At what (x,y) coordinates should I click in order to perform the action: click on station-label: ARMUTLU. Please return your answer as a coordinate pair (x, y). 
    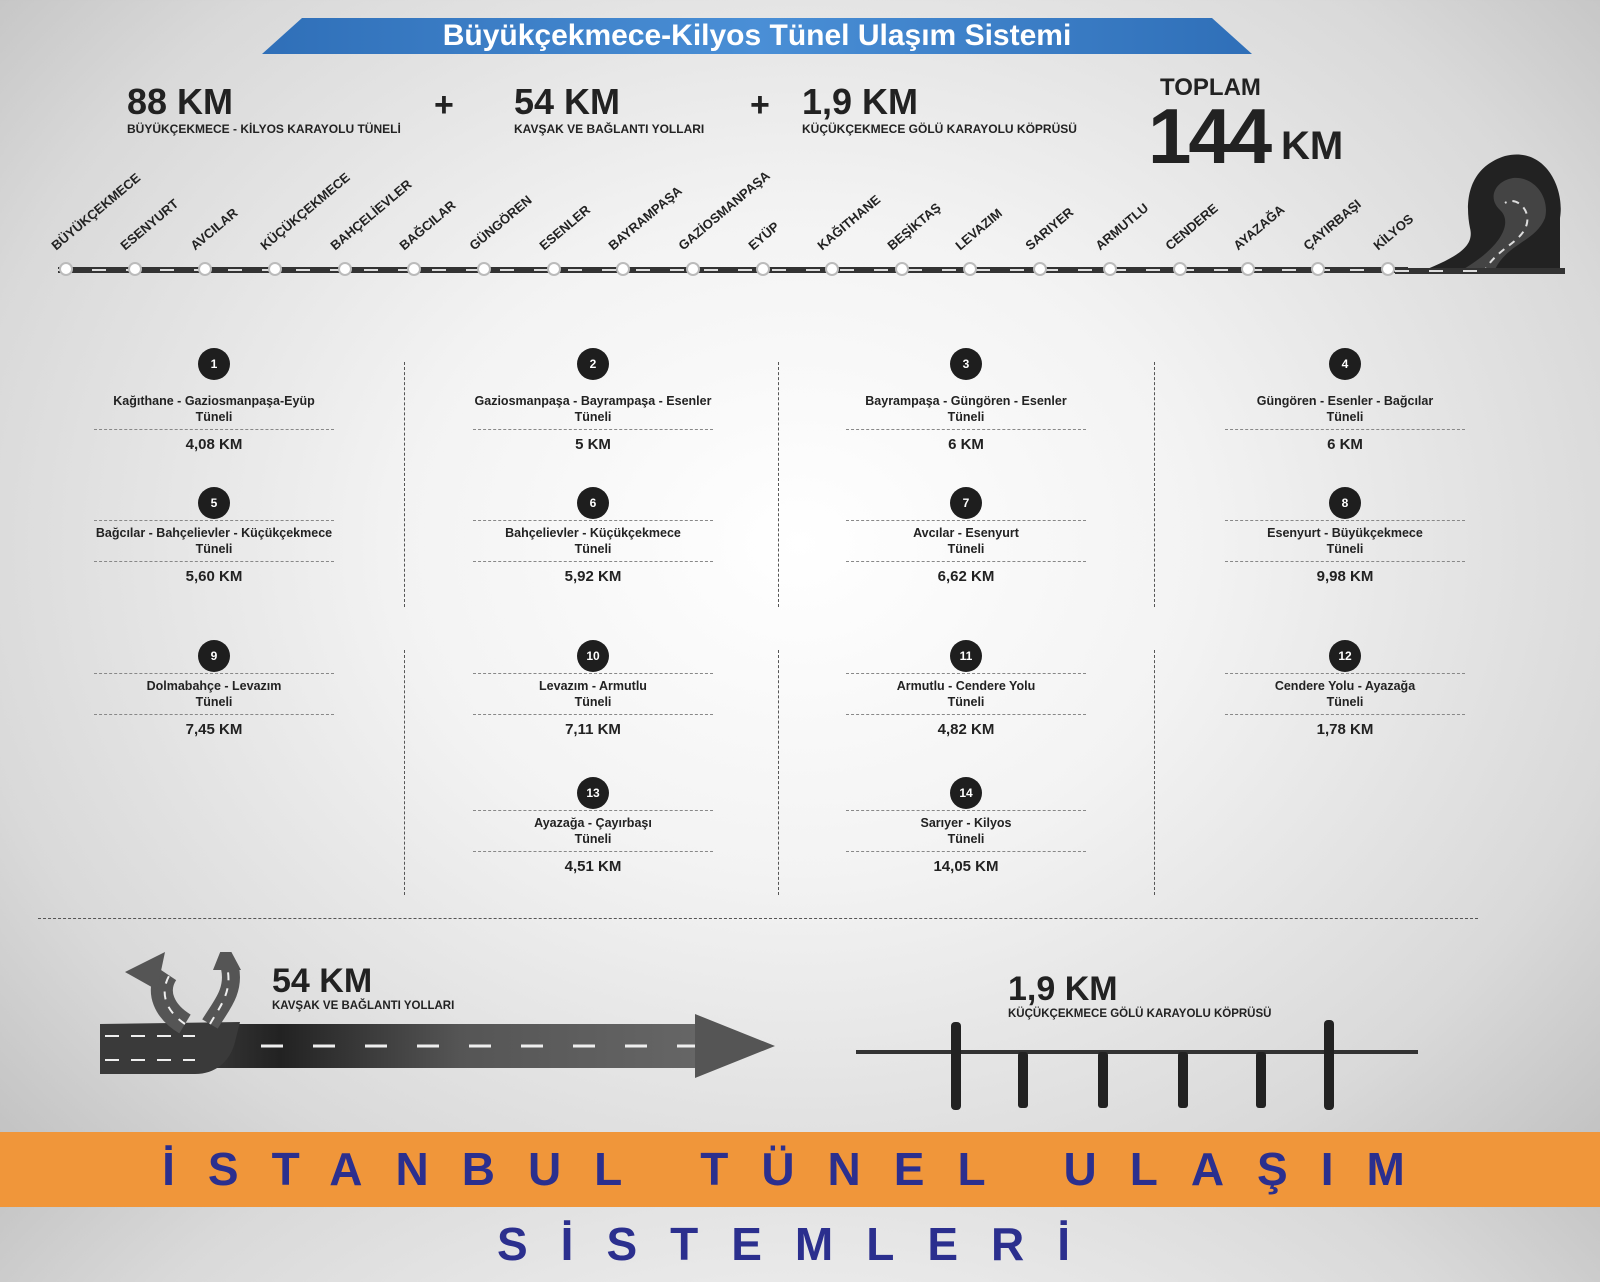
    Looking at the image, I should click on (1122, 226).